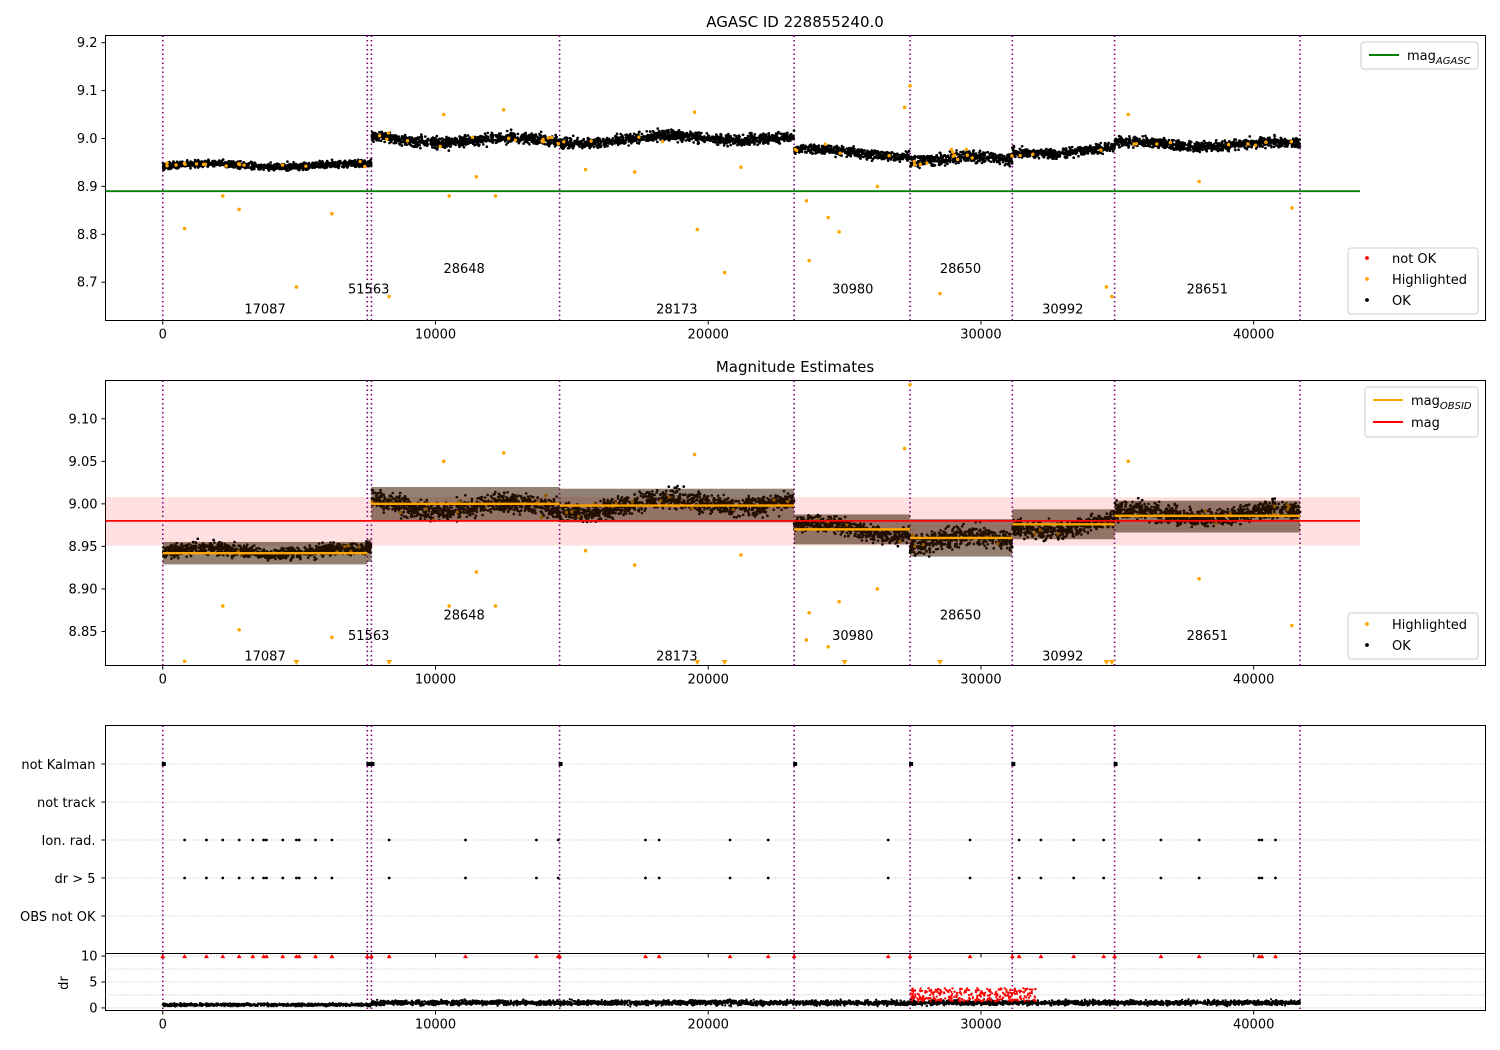  Describe the element at coordinates (87, 91) in the screenshot. I see `y-tick-label: 9.1` at that location.